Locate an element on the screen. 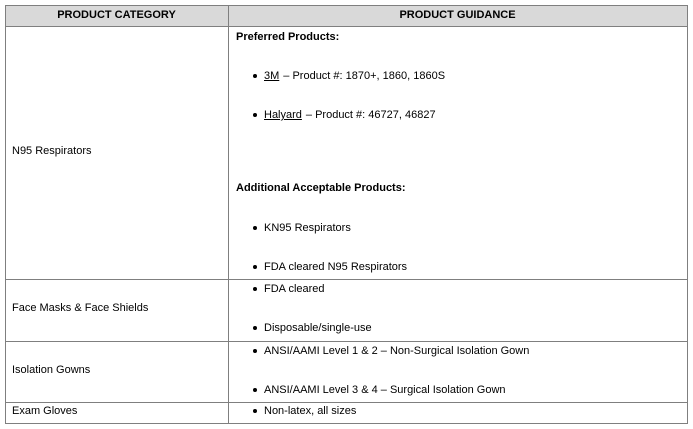 Image resolution: width=693 pixels, height=429 pixels. guidance-item: FDA cleared is located at coordinates (294, 289).